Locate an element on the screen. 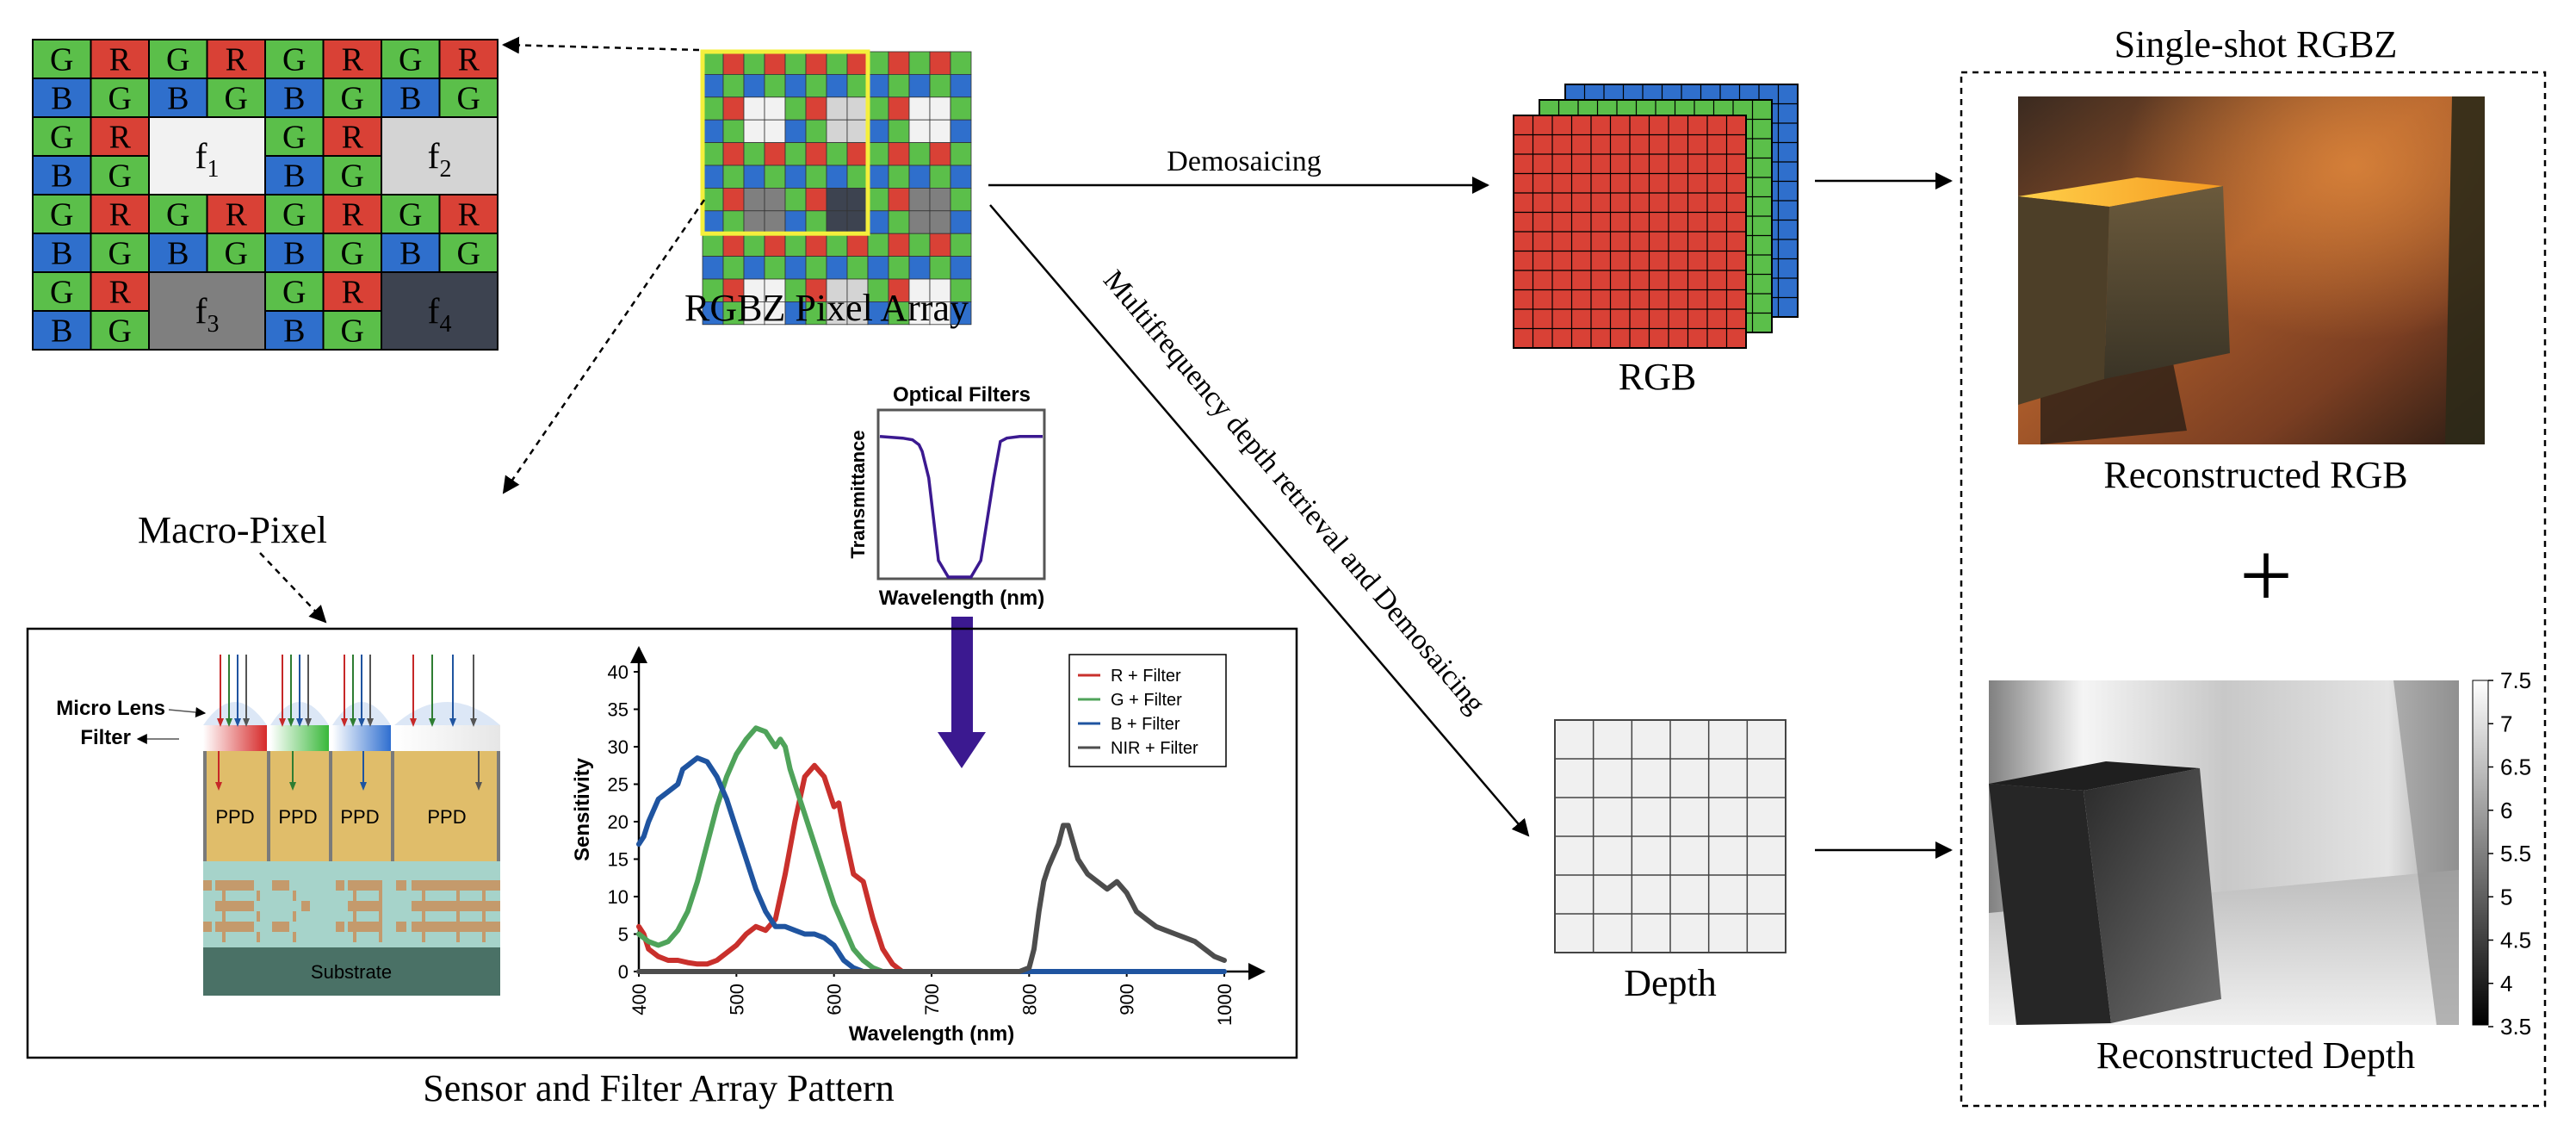  micro-lens-label: Micro Lens is located at coordinates (110, 709).